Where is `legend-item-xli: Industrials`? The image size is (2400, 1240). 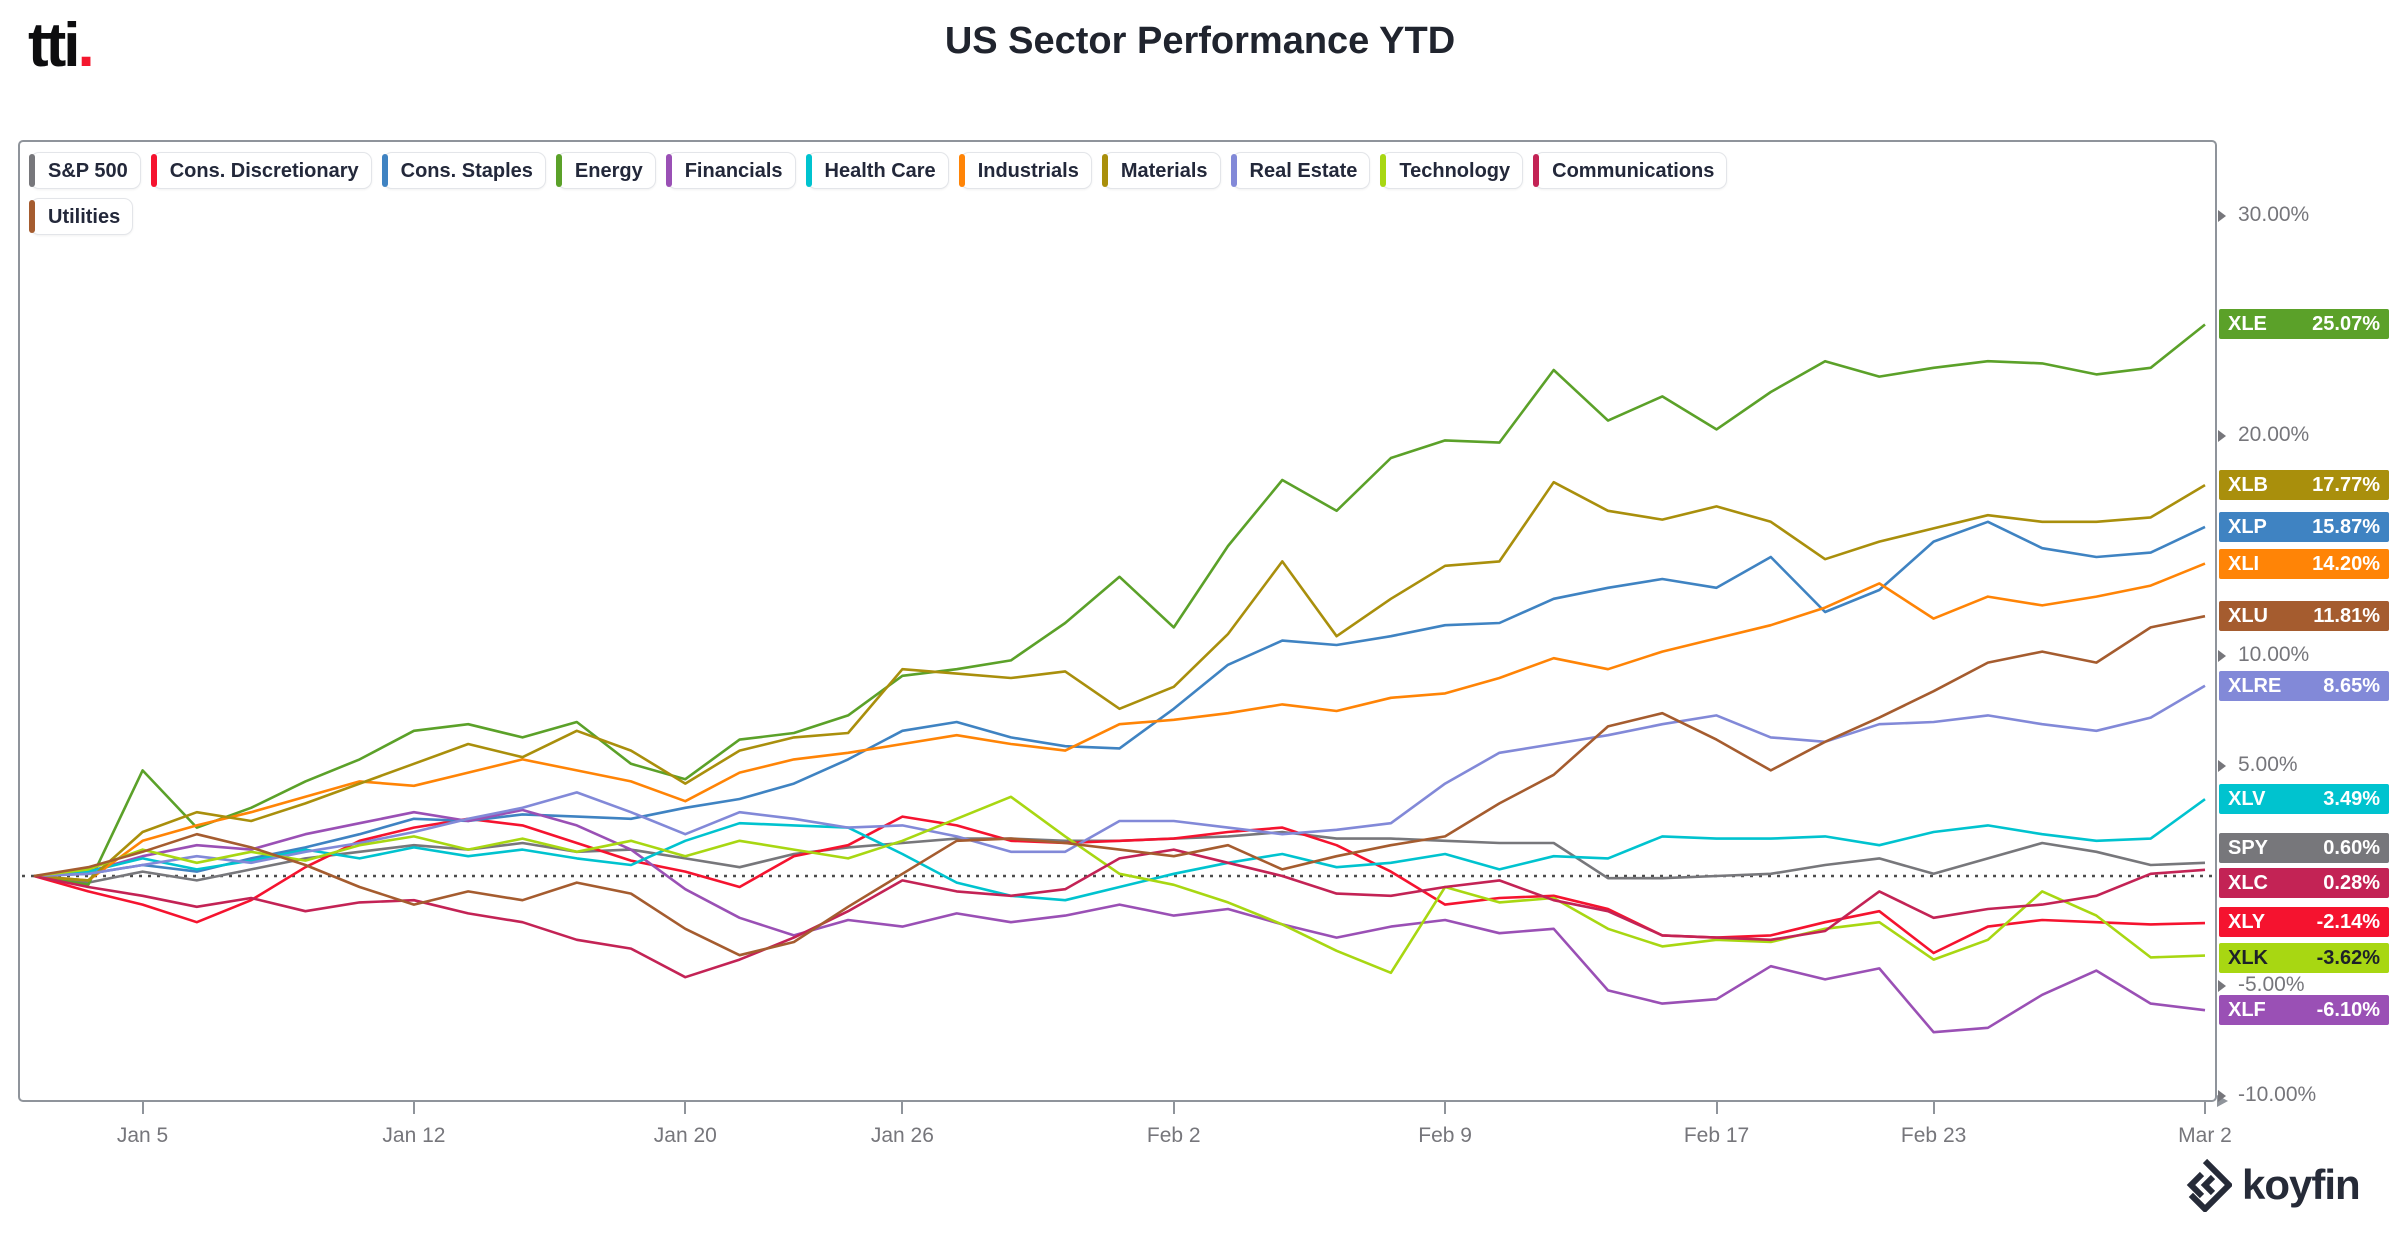
legend-item-xli: Industrials is located at coordinates (1025, 170).